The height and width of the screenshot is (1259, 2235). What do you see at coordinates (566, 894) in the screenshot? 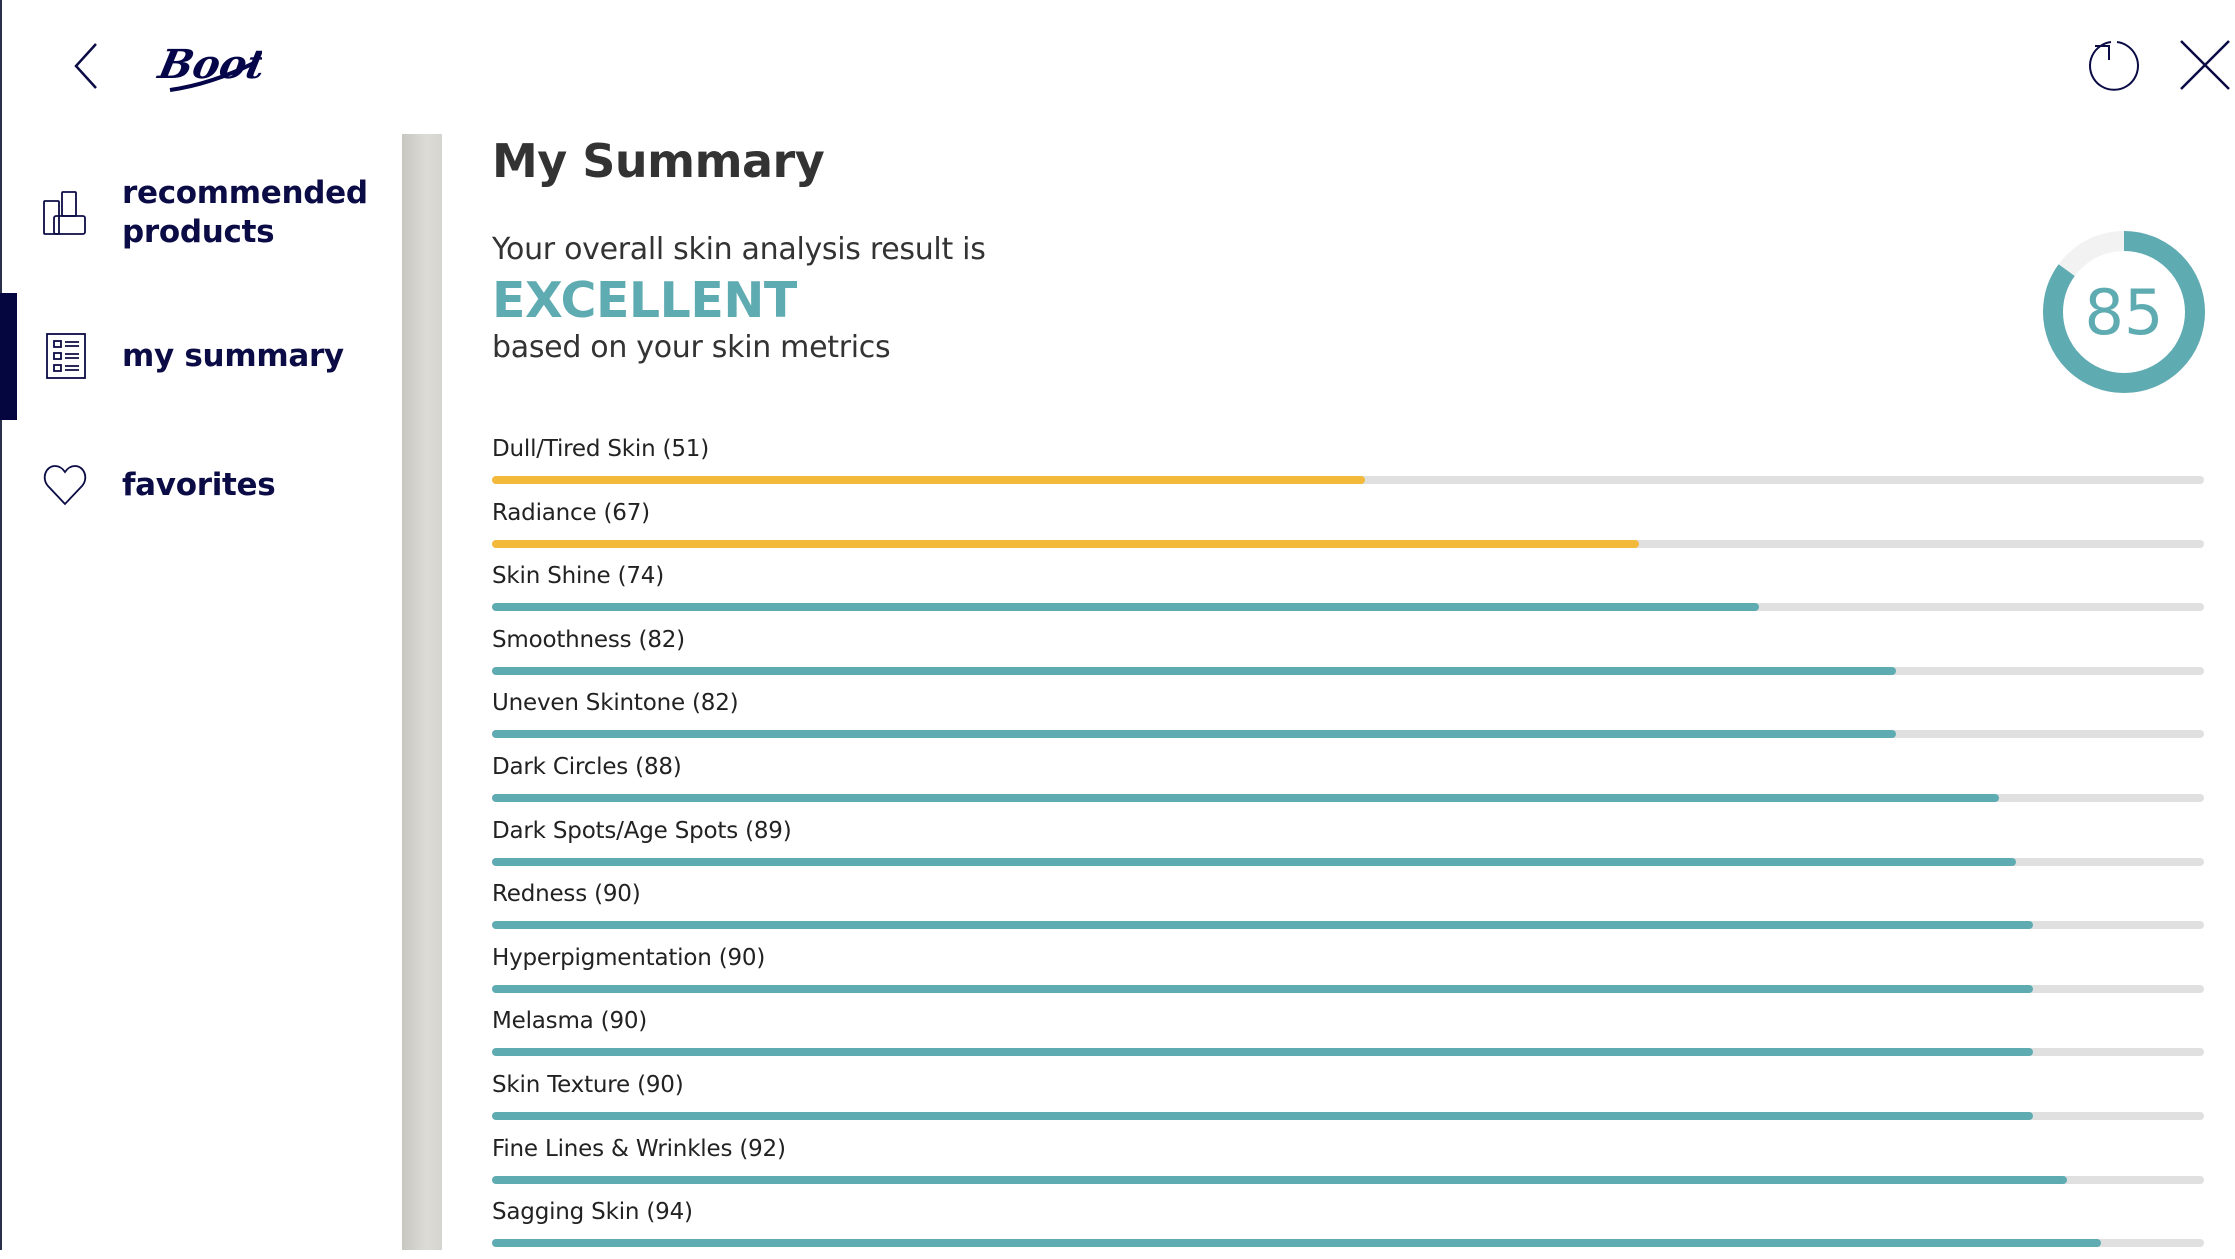
I see `metric-label: Redness (90)` at bounding box center [566, 894].